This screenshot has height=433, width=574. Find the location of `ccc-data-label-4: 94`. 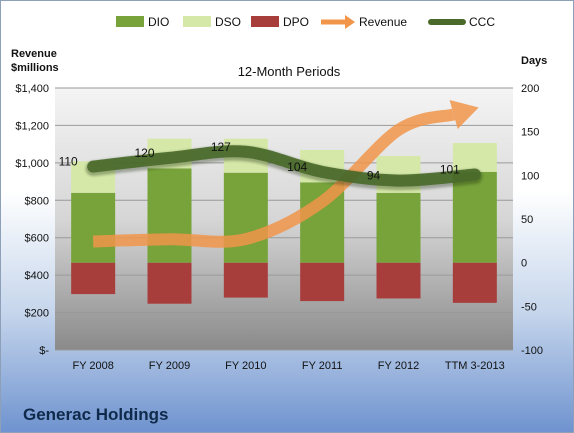

ccc-data-label-4: 94 is located at coordinates (374, 176).